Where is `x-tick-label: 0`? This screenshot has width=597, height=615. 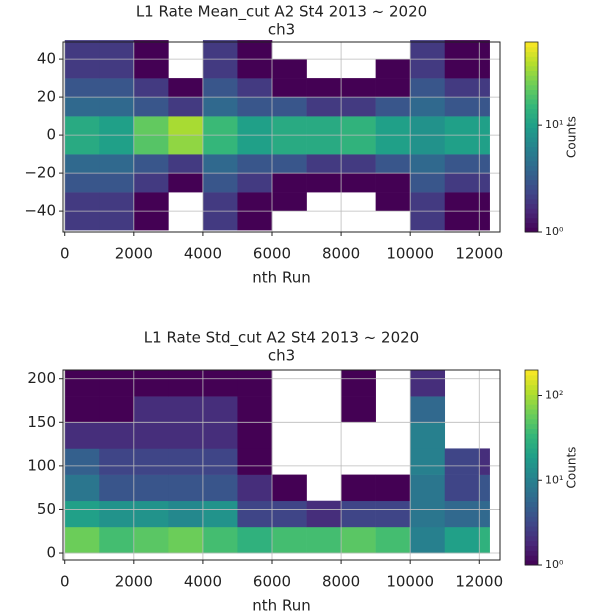 x-tick-label: 0 is located at coordinates (65, 254).